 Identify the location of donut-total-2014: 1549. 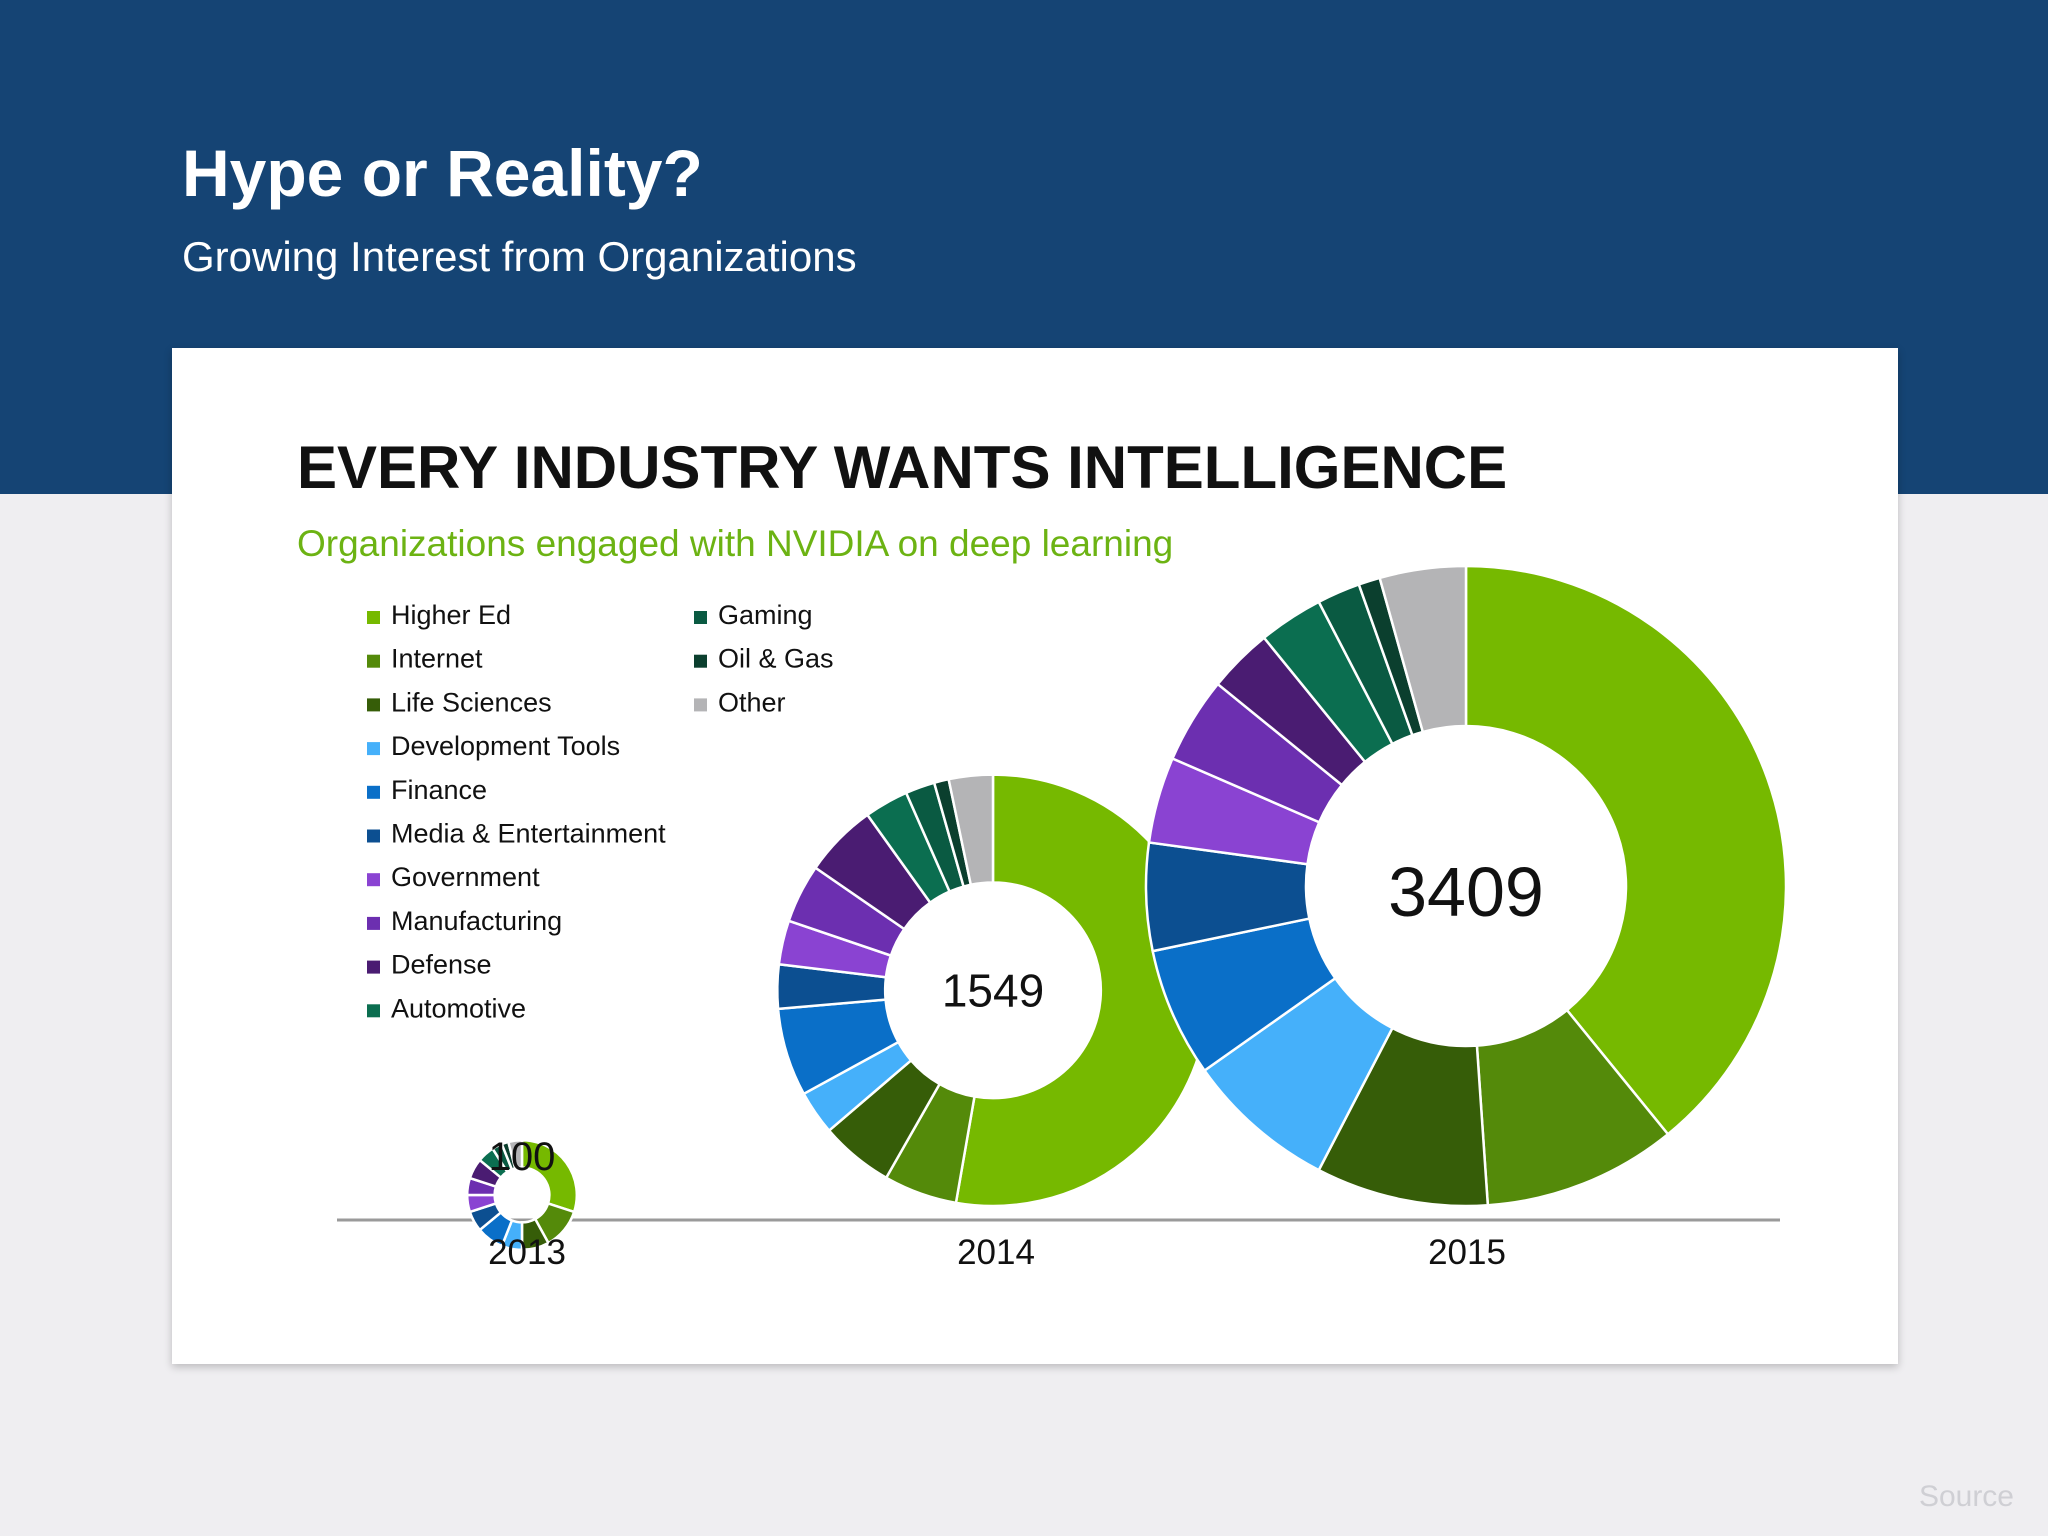
(993, 990).